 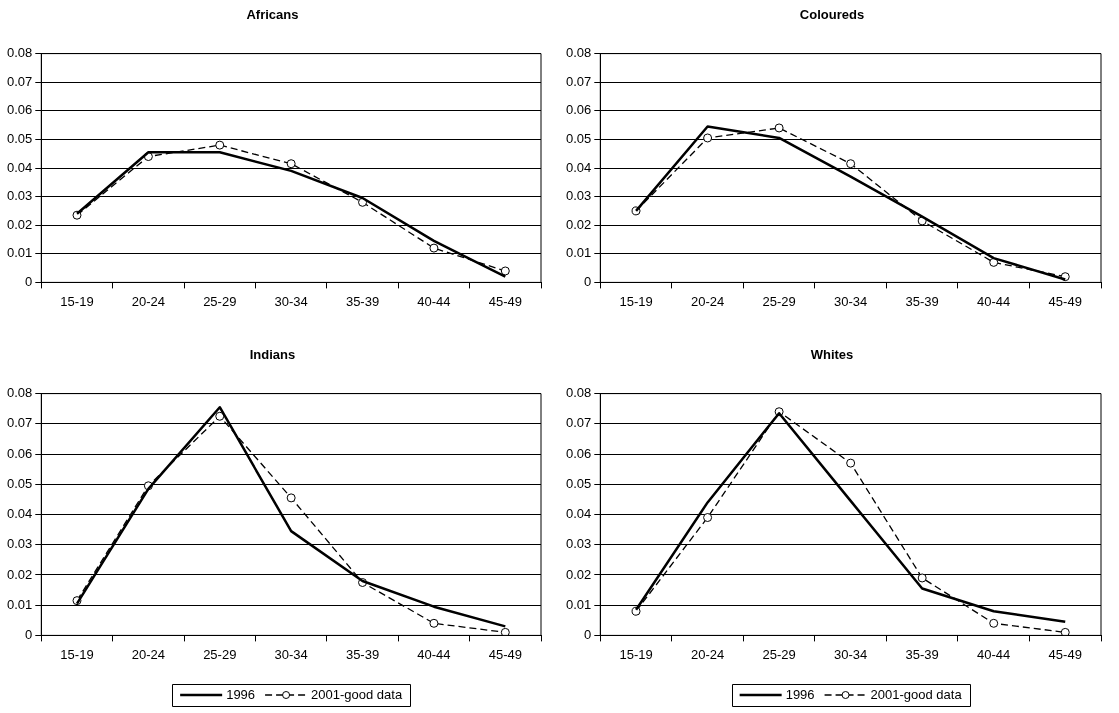 I want to click on chart-title: Coloureds, so click(x=832, y=15).